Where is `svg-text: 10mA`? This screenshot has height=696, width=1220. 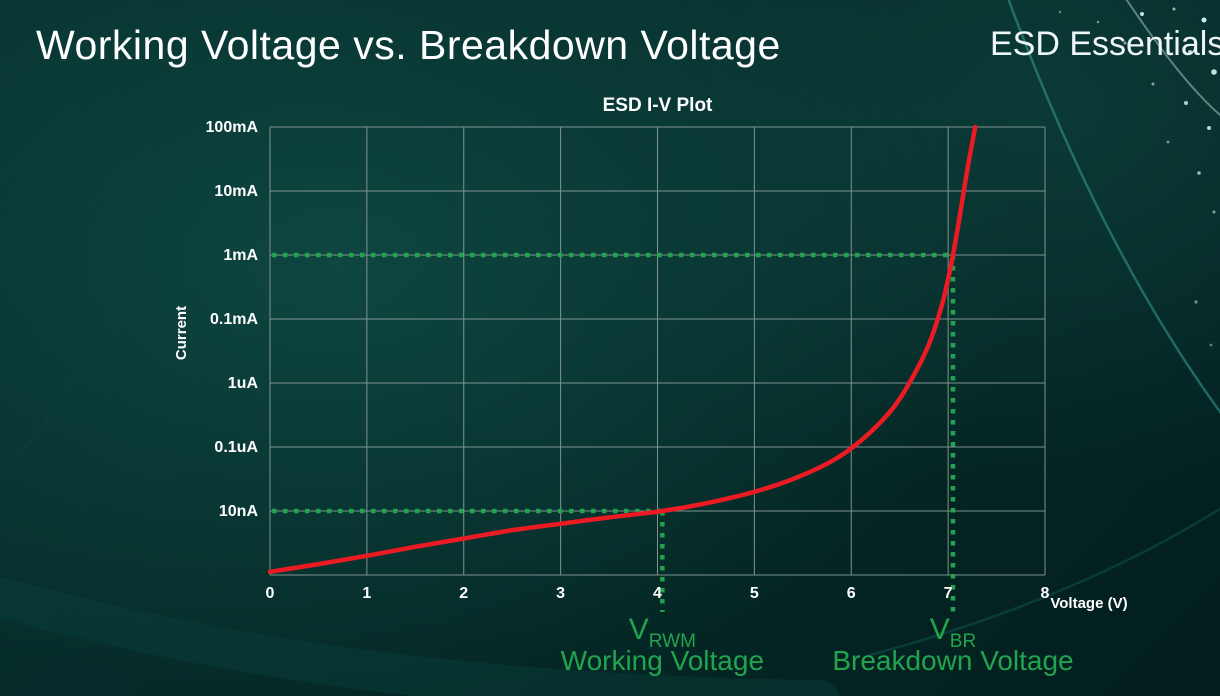
svg-text: 10mA is located at coordinates (236, 191).